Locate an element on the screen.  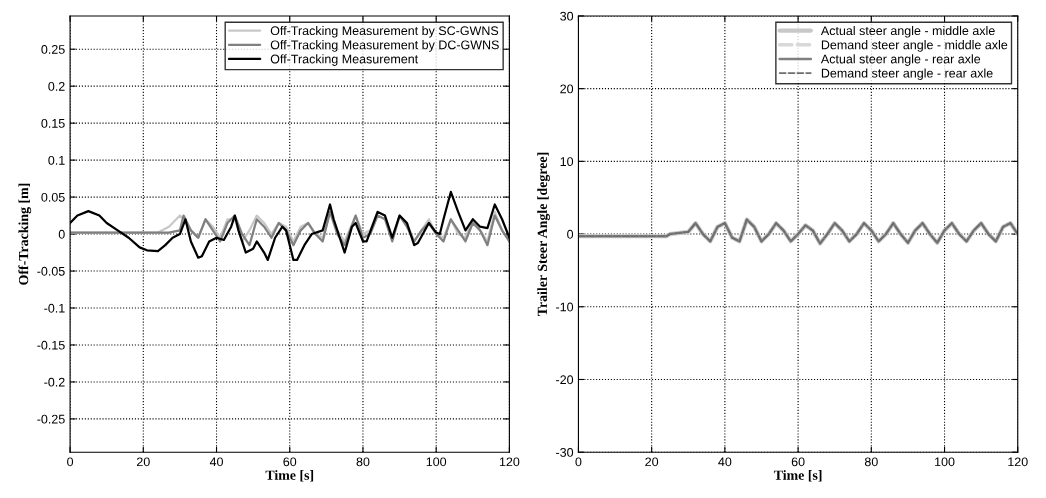
legend-label: Demand steer angle - middle axle is located at coordinates (914, 46).